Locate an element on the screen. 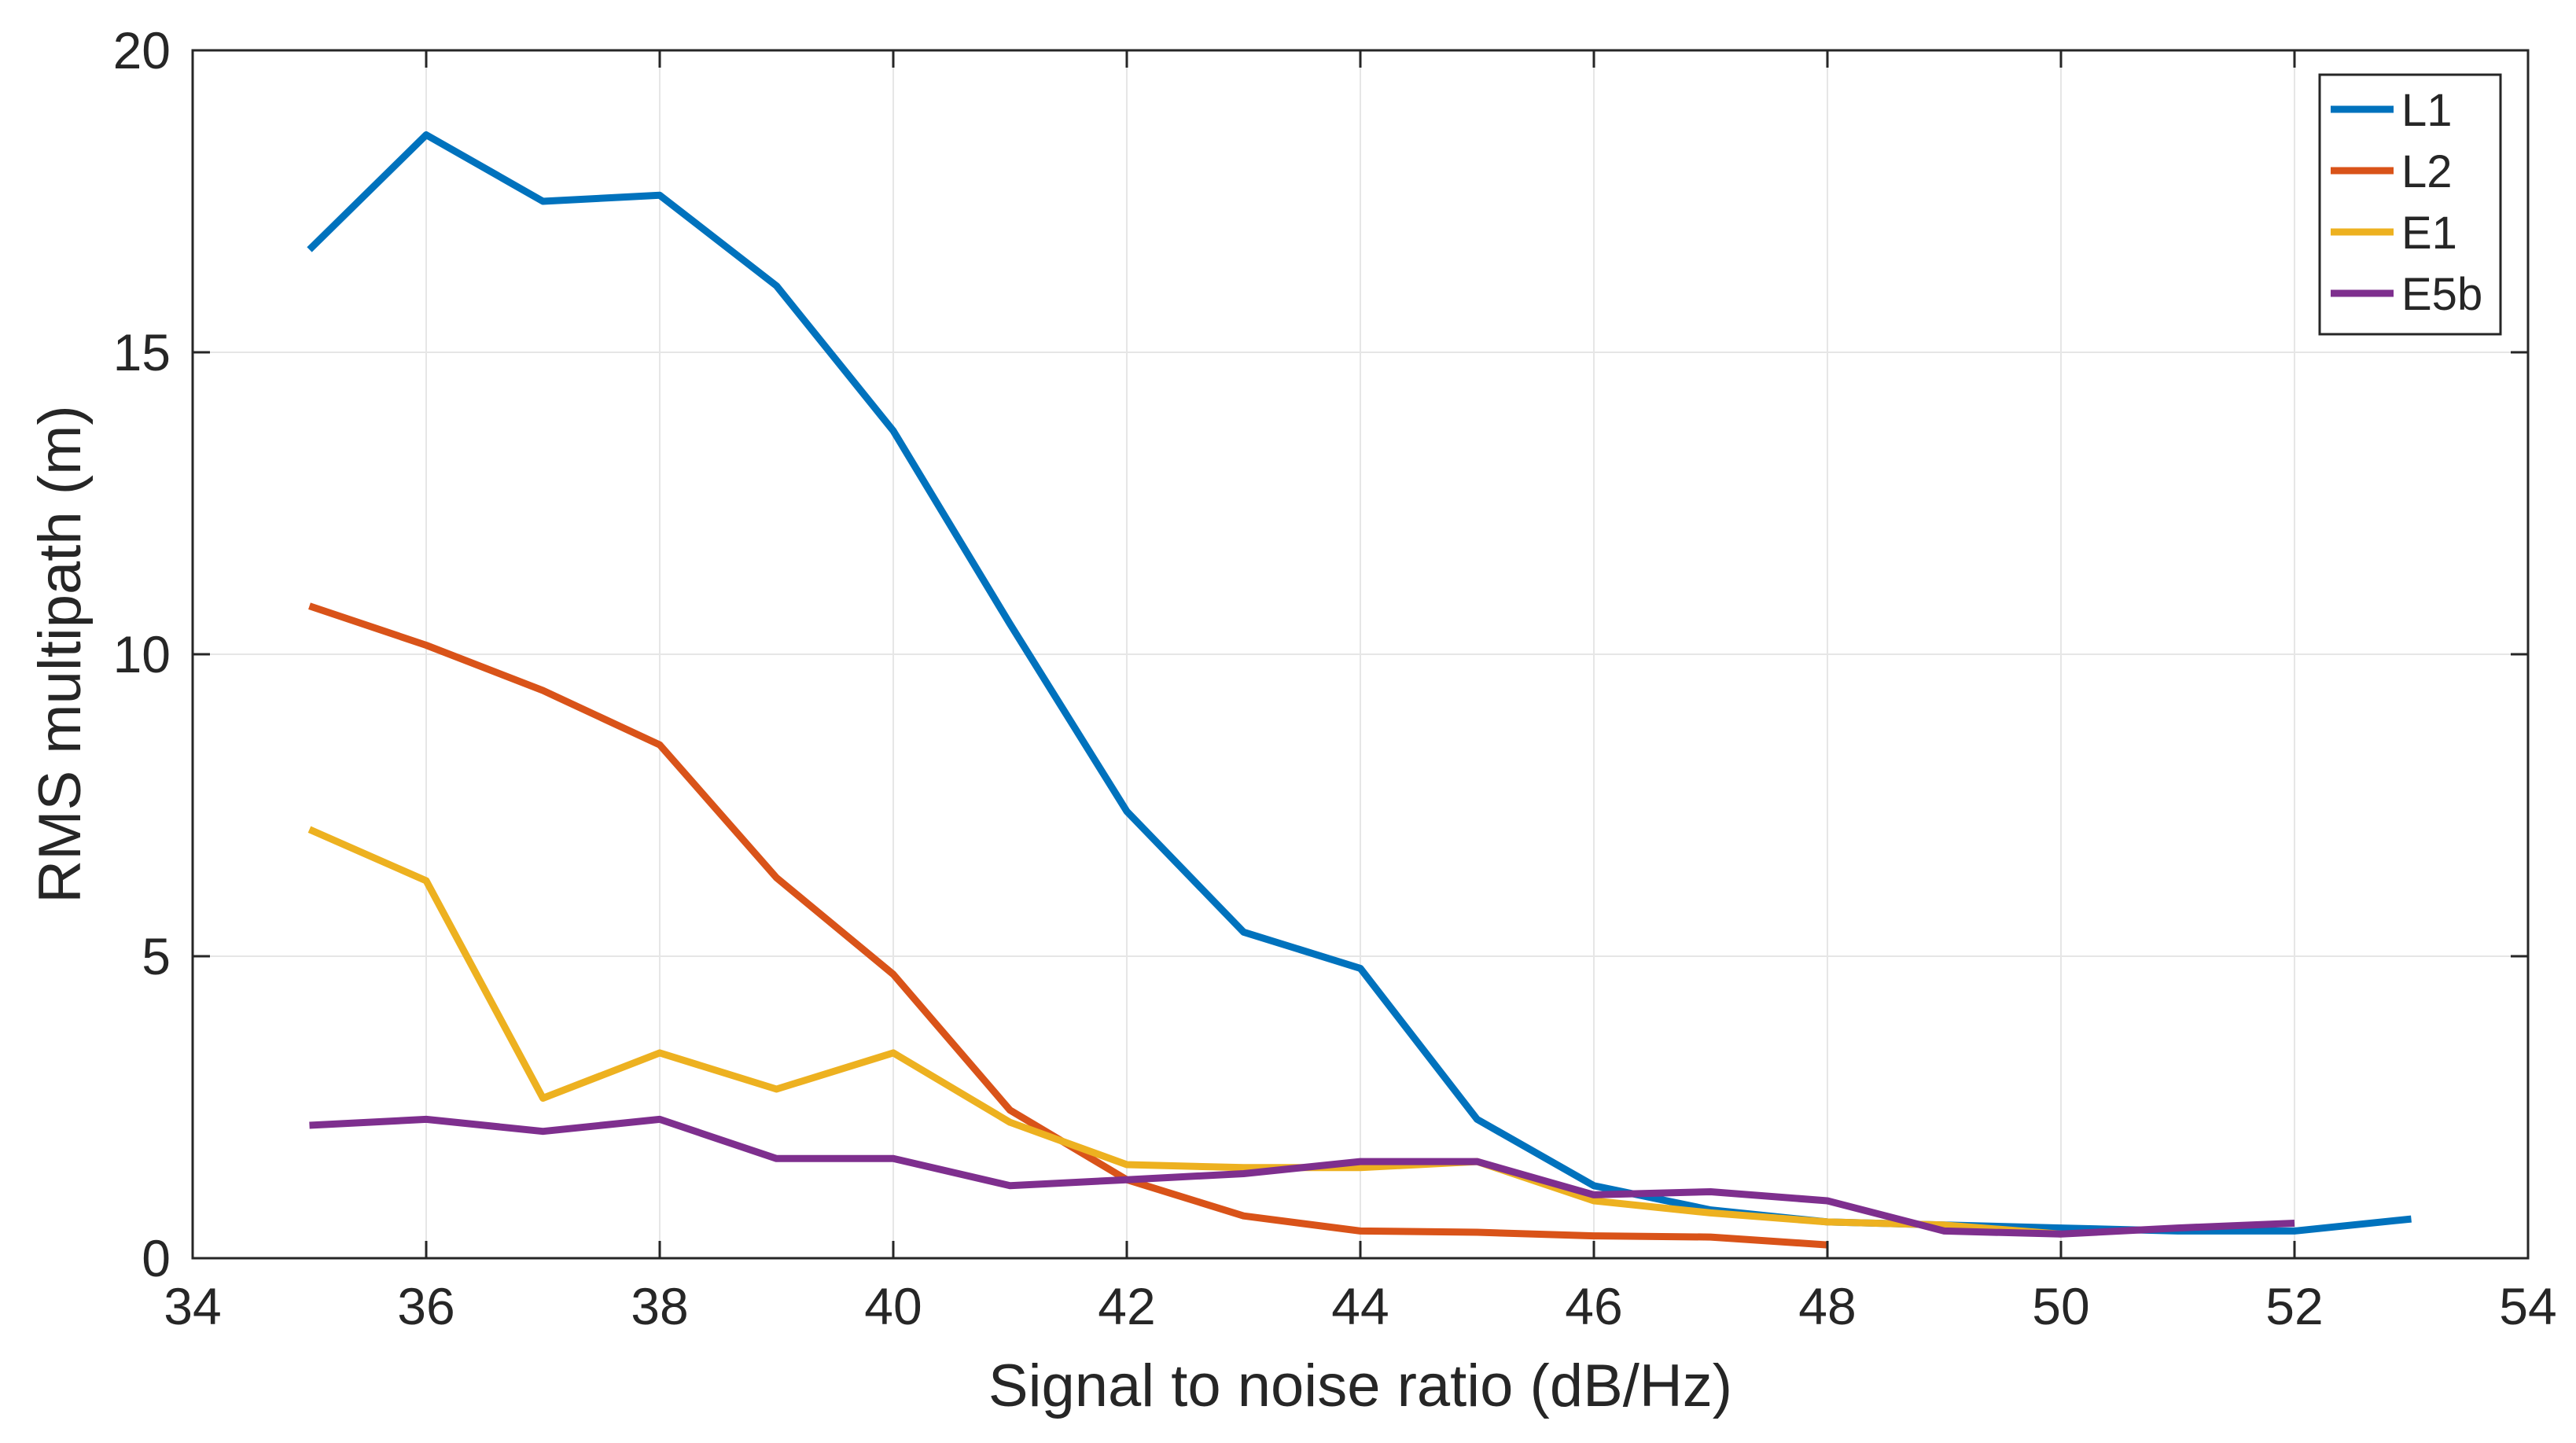 The width and height of the screenshot is (2576, 1443). x-axis-title: Signal to noise ratio (dB/Hz) is located at coordinates (1360, 1386).